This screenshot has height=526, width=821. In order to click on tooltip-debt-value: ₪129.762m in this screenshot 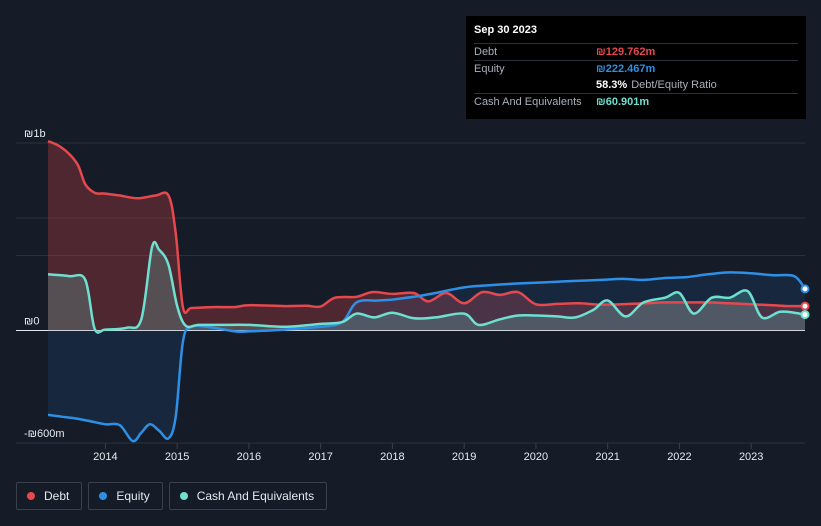, I will do `click(626, 52)`.